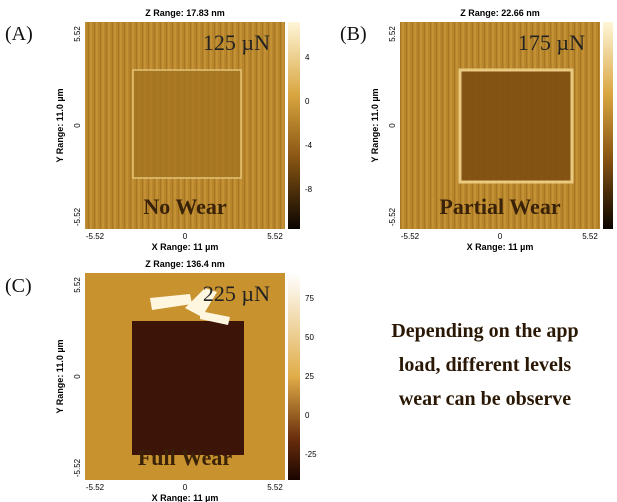 Image resolution: width=617 pixels, height=502 pixels. I want to click on wear-level: Partial Wear, so click(499, 206).